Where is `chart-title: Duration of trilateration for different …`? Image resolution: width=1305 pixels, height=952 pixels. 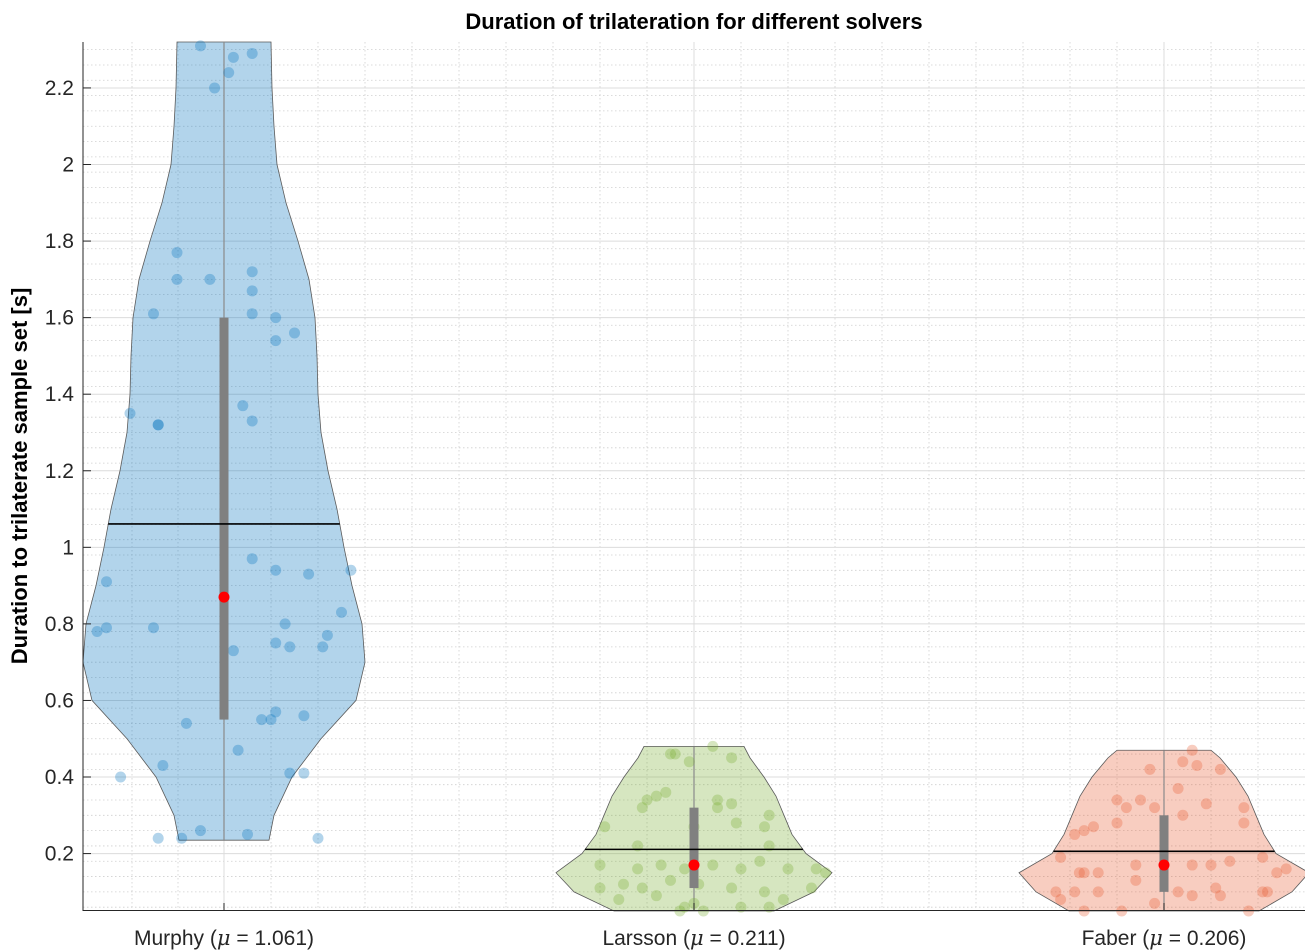
chart-title: Duration of trilateration for different … is located at coordinates (693, 21).